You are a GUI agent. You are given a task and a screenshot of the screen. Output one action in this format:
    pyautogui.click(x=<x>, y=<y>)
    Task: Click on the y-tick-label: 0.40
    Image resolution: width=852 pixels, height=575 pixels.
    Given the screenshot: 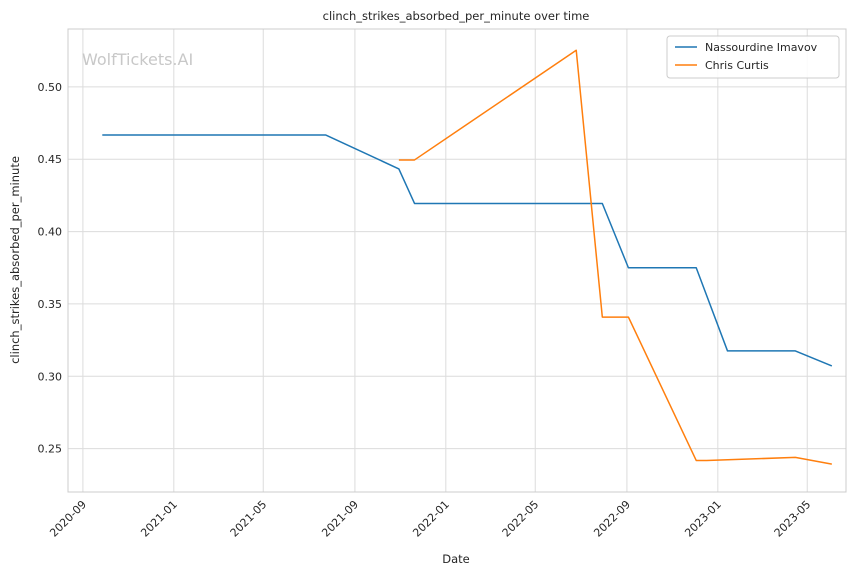 What is the action you would take?
    pyautogui.click(x=50, y=232)
    